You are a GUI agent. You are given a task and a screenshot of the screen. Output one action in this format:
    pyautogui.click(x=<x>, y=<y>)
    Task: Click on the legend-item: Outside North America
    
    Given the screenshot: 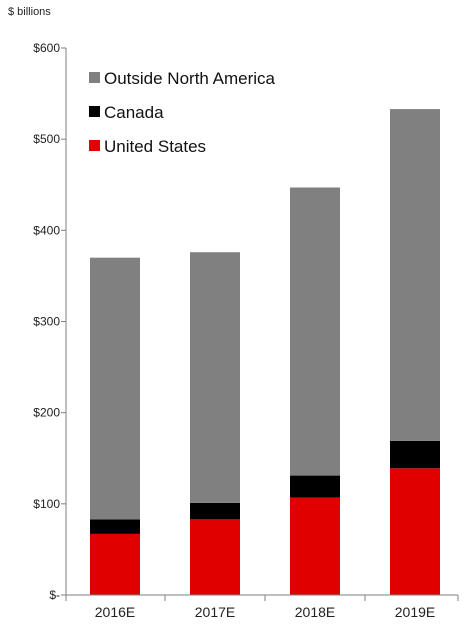 What is the action you would take?
    pyautogui.click(x=182, y=78)
    